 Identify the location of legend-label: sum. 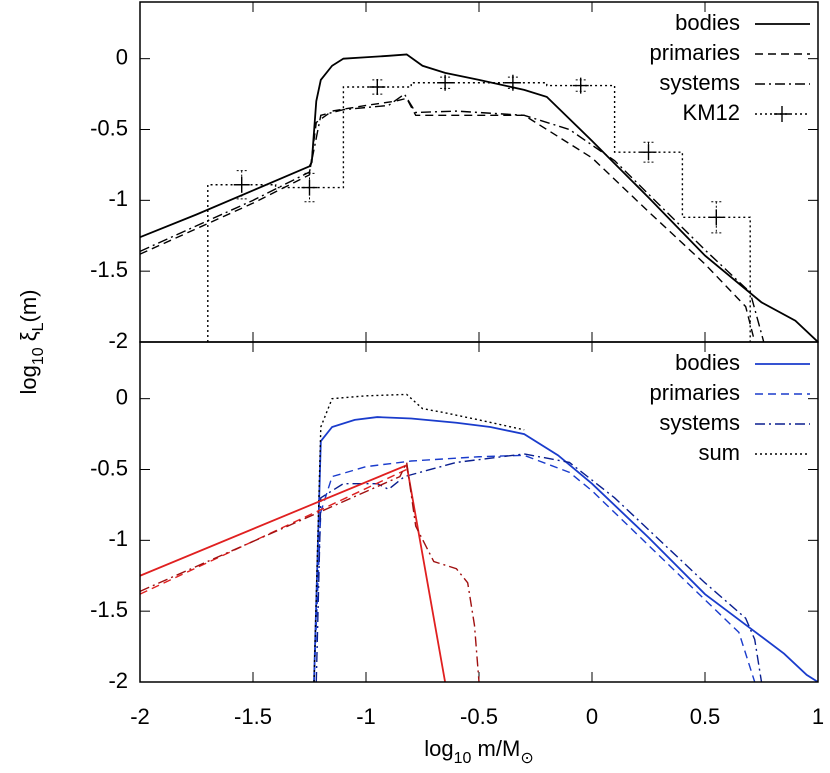
(719, 452).